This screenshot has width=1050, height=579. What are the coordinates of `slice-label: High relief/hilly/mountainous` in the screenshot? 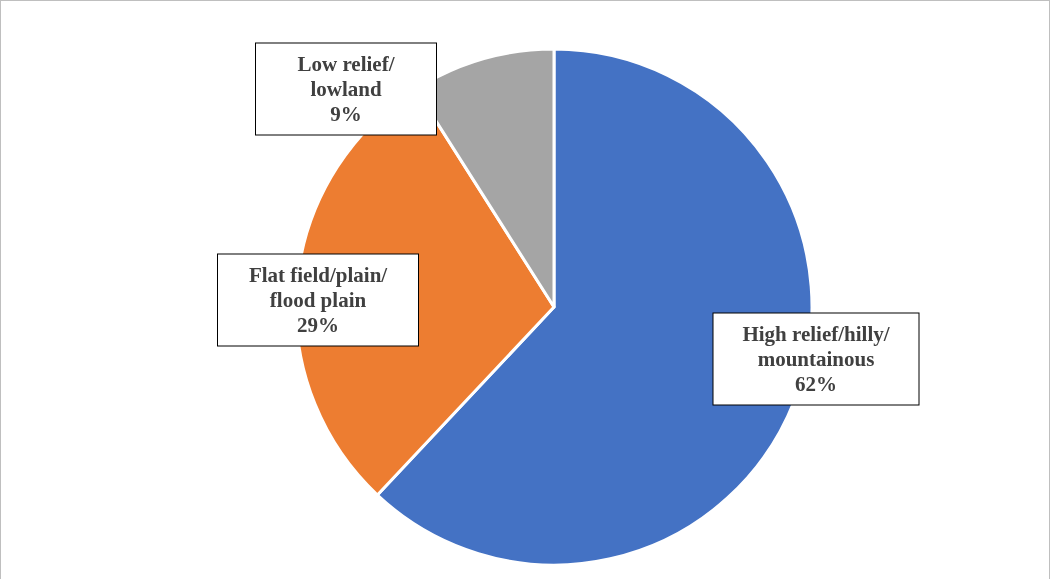 It's located at (816, 346).